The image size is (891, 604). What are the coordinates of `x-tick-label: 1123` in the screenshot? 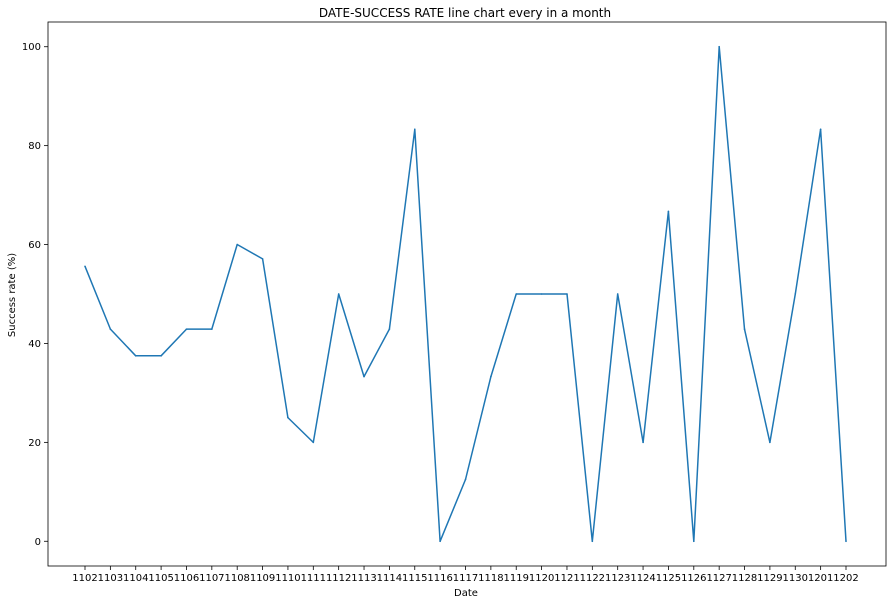 It's located at (617, 578).